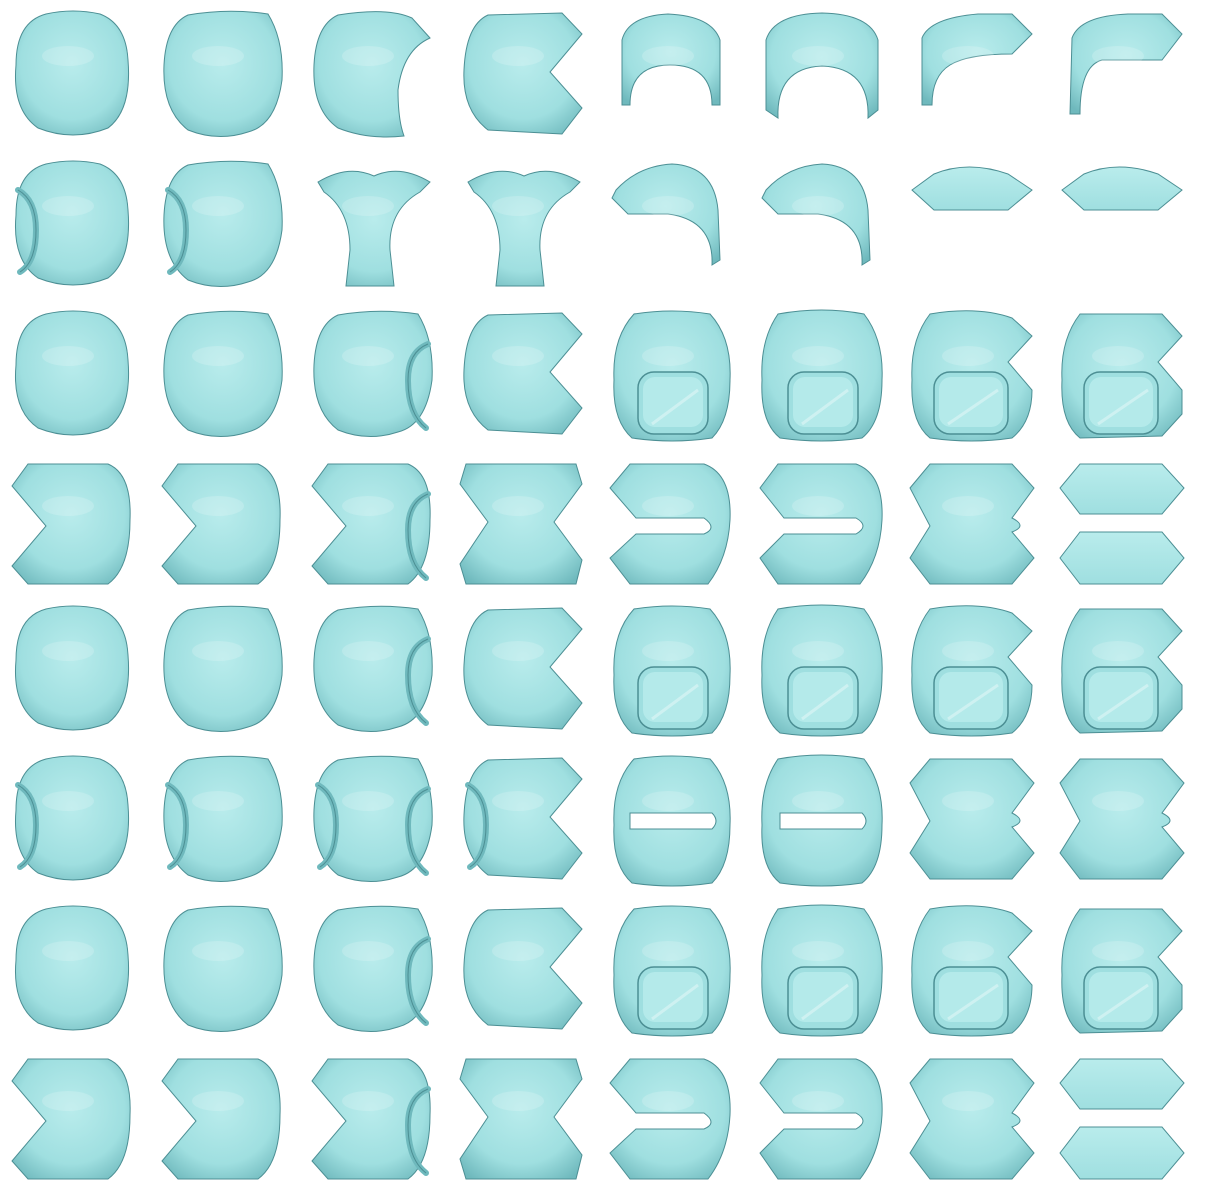 This screenshot has height=1200, width=1205. What do you see at coordinates (223, 818) in the screenshot?
I see `shape-tile-r6-c2` at bounding box center [223, 818].